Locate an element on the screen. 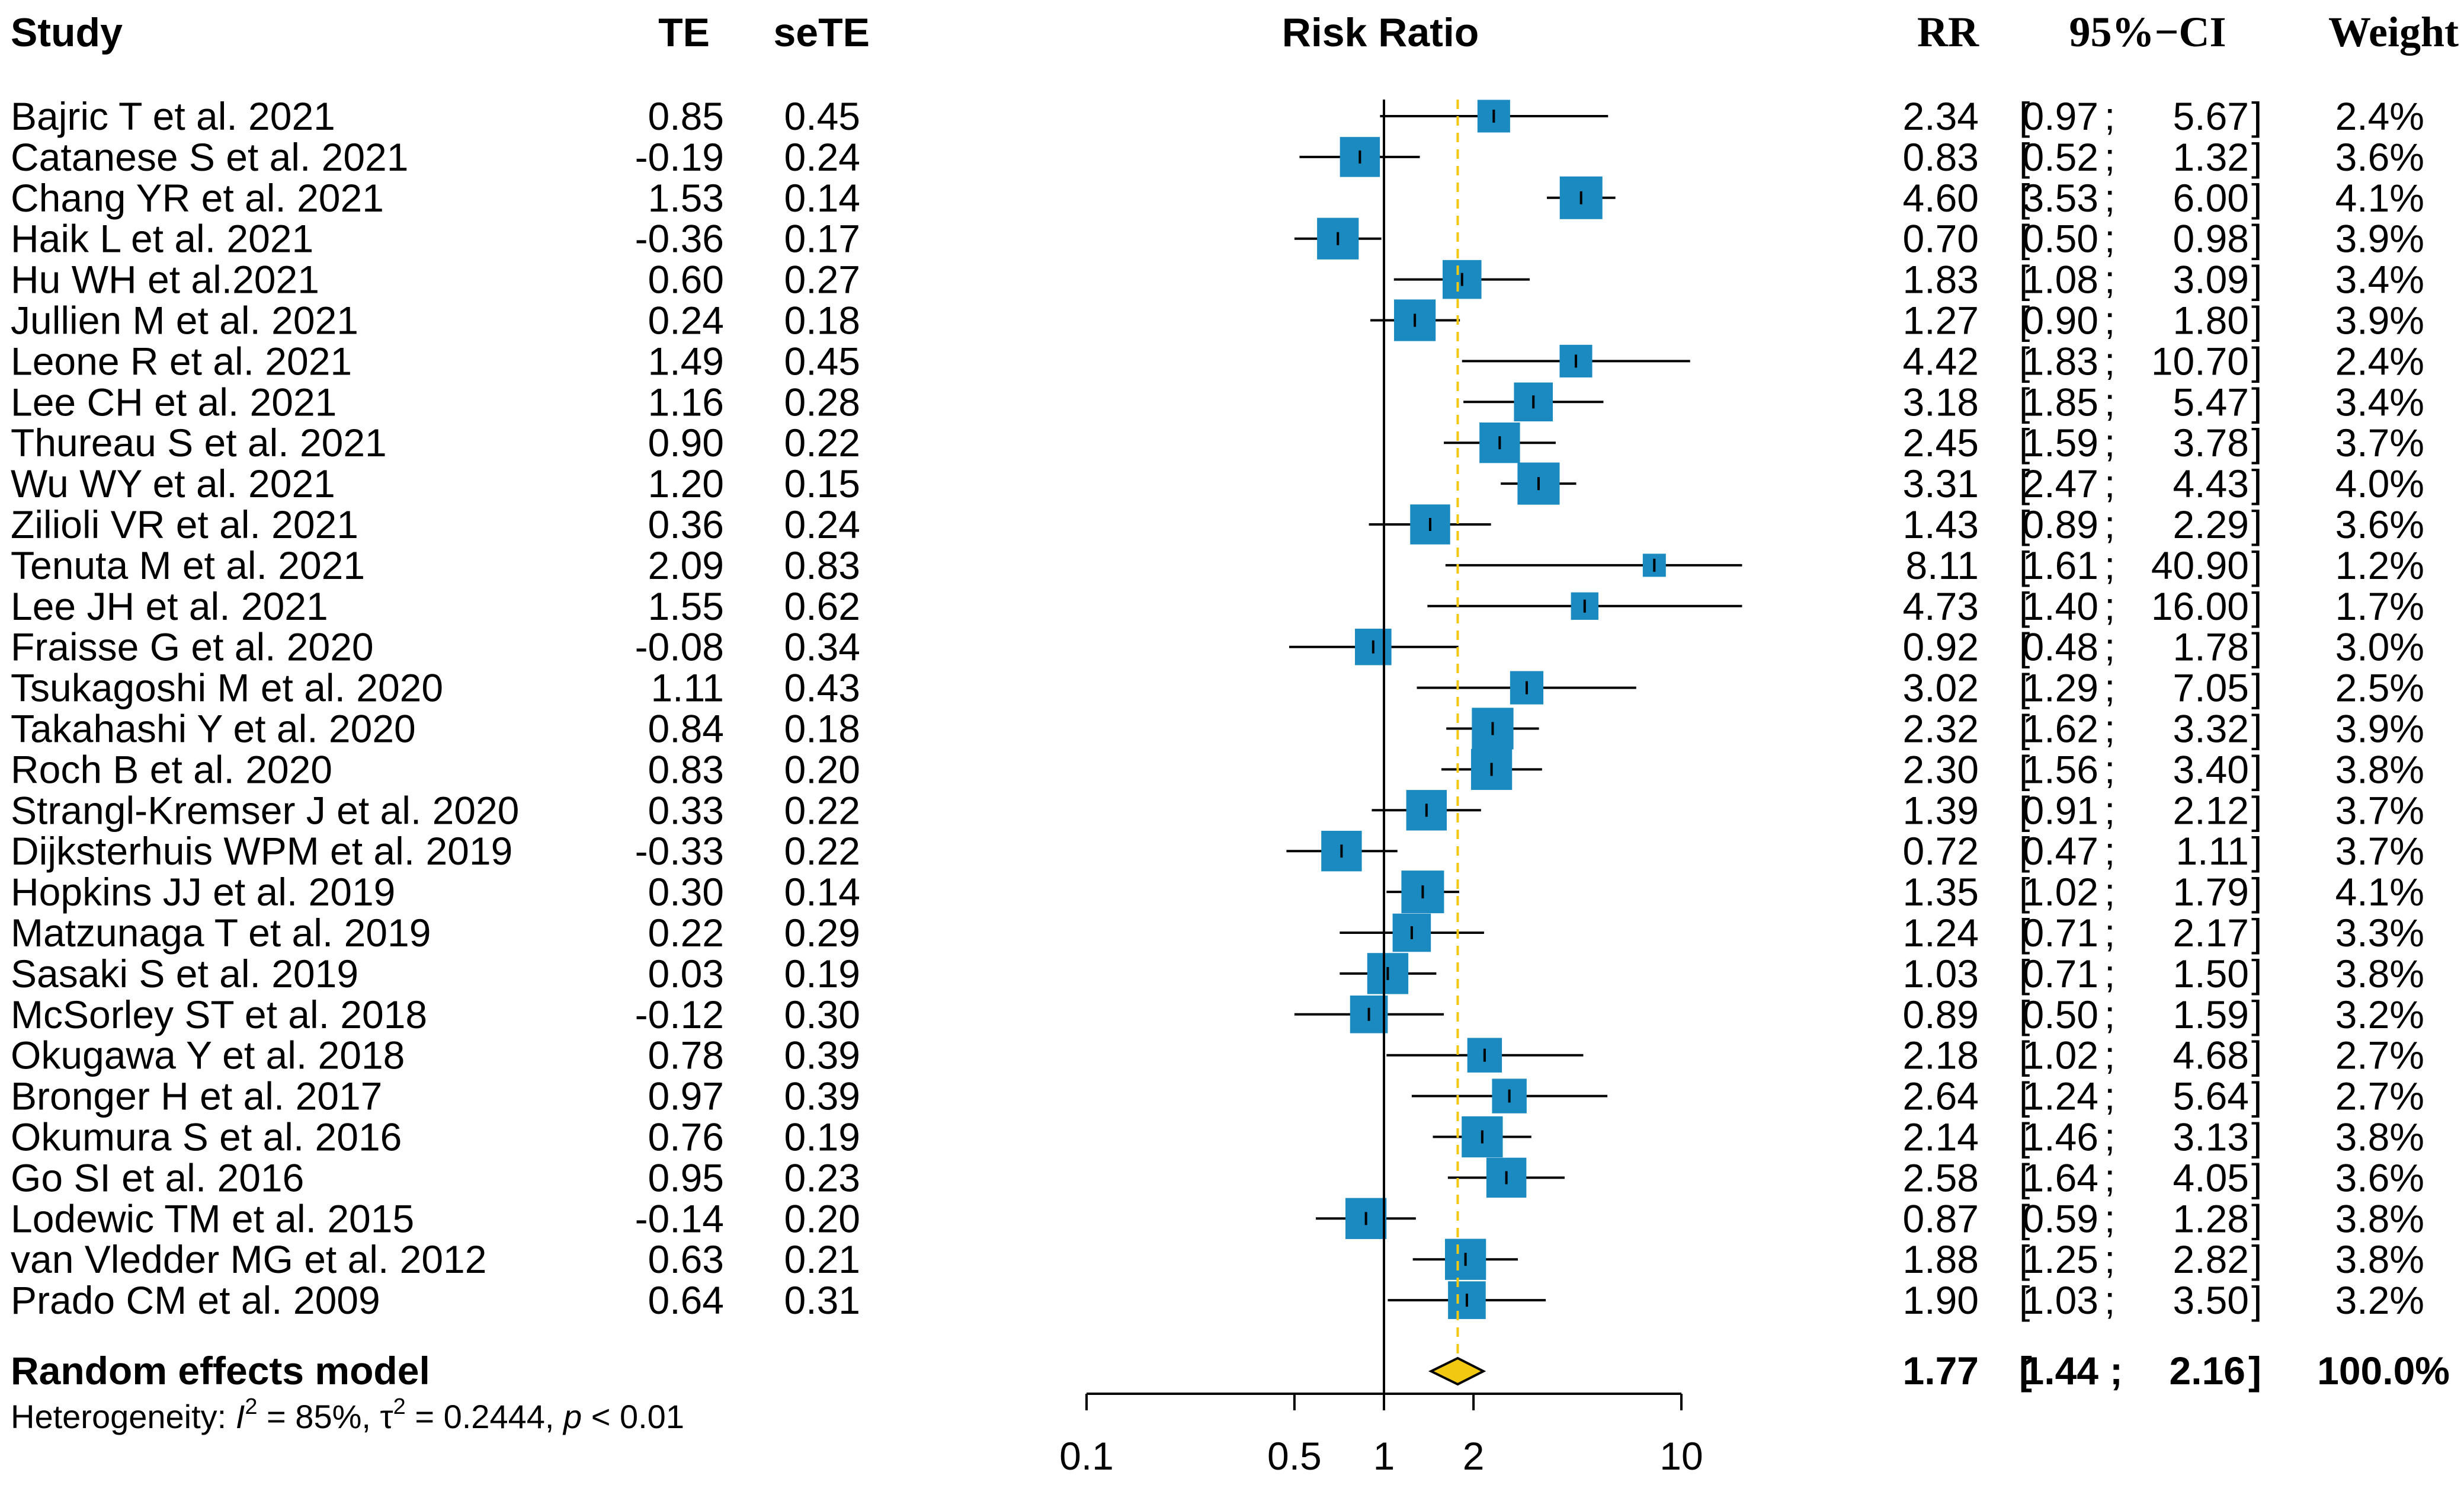 The height and width of the screenshot is (1501, 2464). study-ci-lower: 0.59 is located at coordinates (2060, 1218).